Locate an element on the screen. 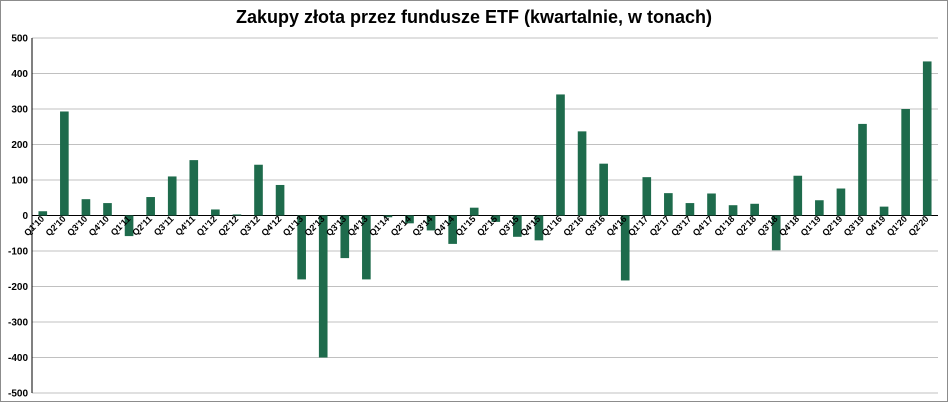  x-tick-label: Q4'10 is located at coordinates (99, 226).